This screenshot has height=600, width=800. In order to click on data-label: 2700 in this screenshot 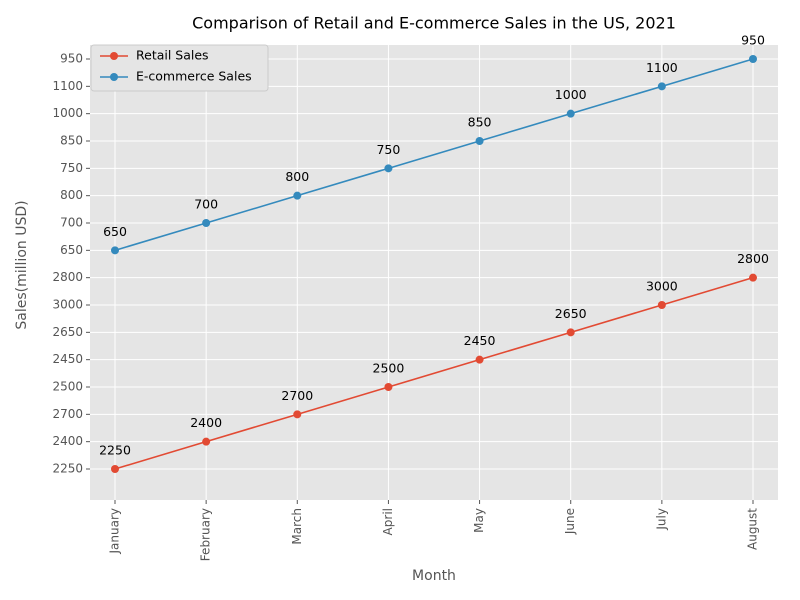, I will do `click(297, 395)`.